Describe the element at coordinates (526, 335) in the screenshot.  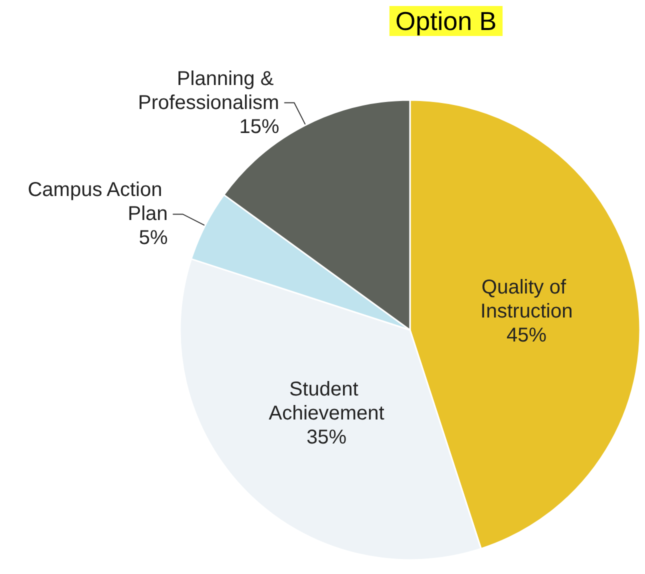
I see `data-label: 45%` at that location.